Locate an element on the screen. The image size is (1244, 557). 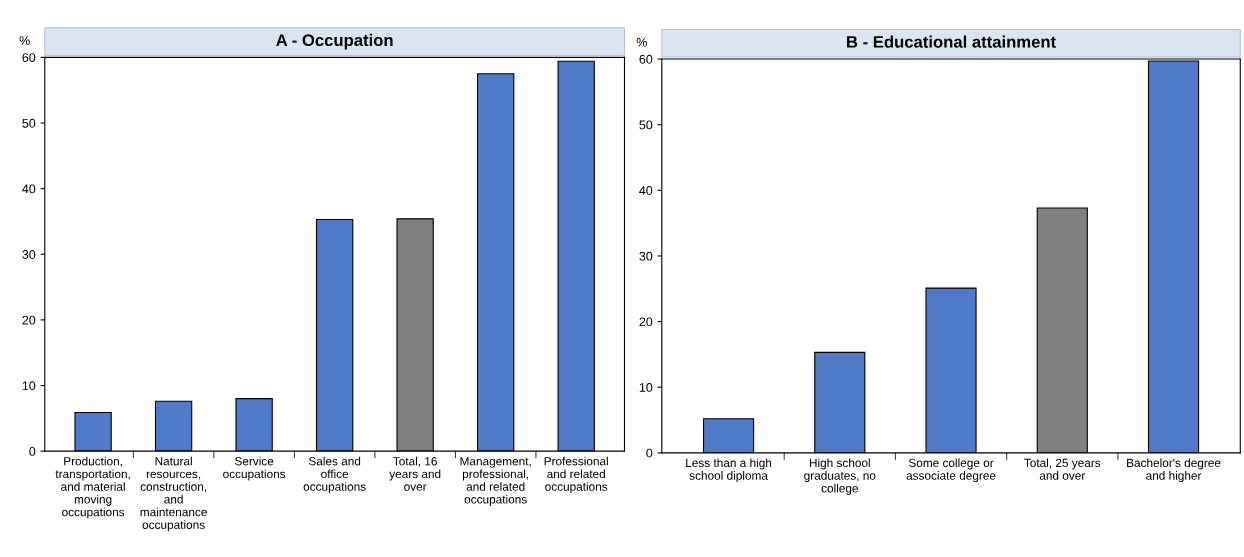
x-tick-label: Some college or associate degree is located at coordinates (951, 470).